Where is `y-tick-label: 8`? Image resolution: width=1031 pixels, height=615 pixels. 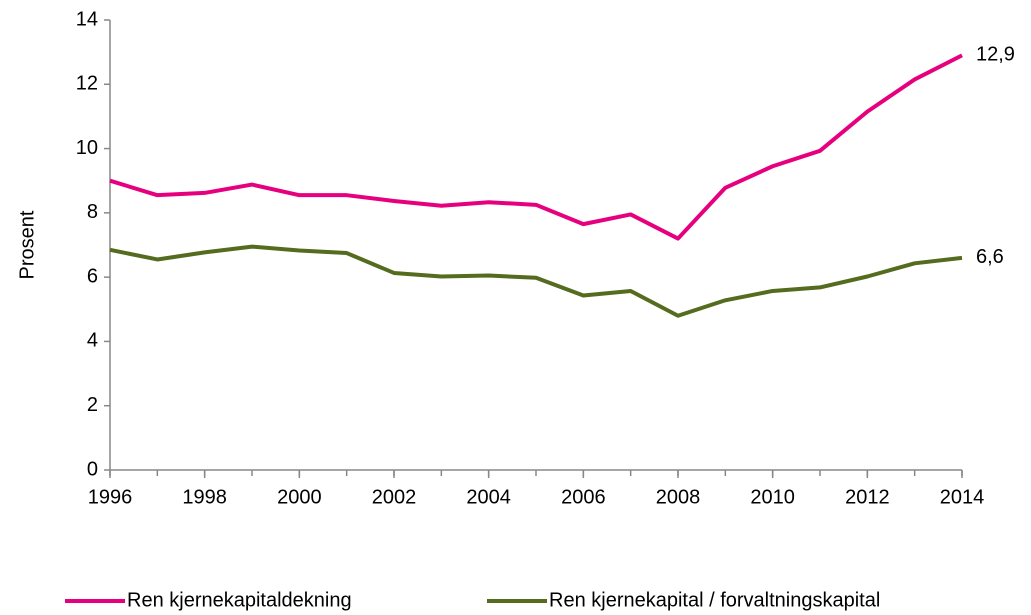
y-tick-label: 8 is located at coordinates (92, 212).